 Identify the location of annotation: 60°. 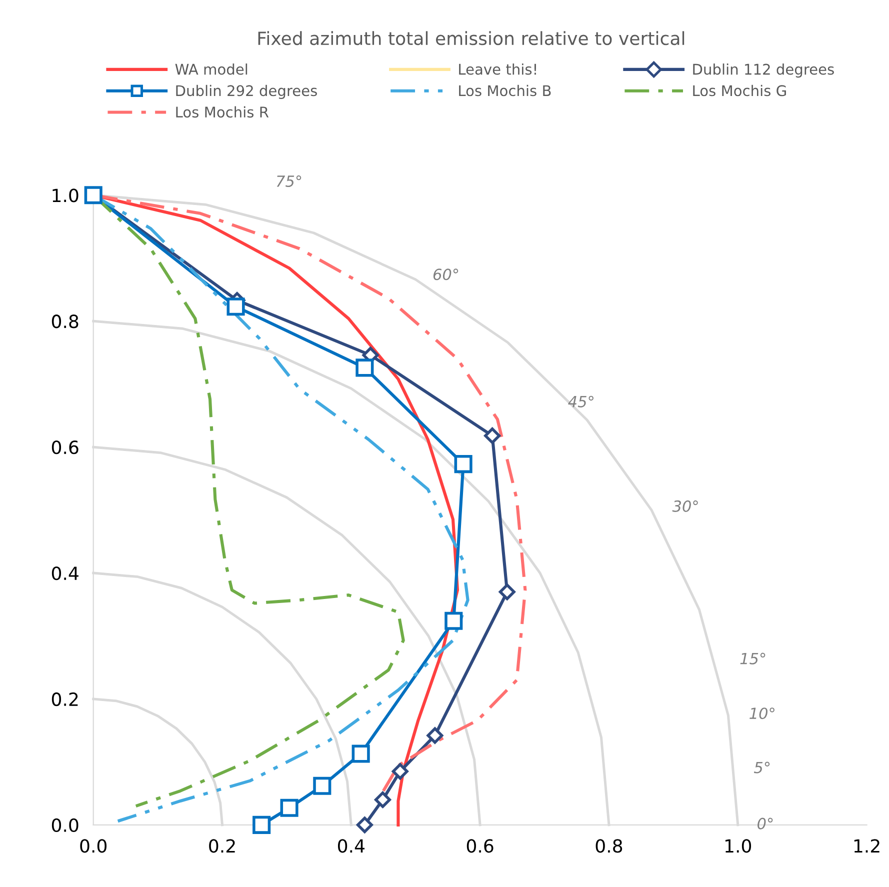
(445, 274).